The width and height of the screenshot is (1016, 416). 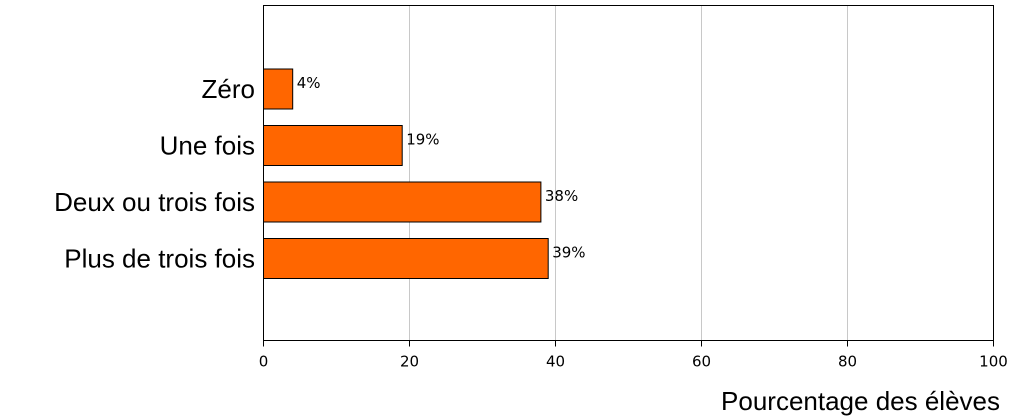 I want to click on data-label: 4%, so click(x=309, y=83).